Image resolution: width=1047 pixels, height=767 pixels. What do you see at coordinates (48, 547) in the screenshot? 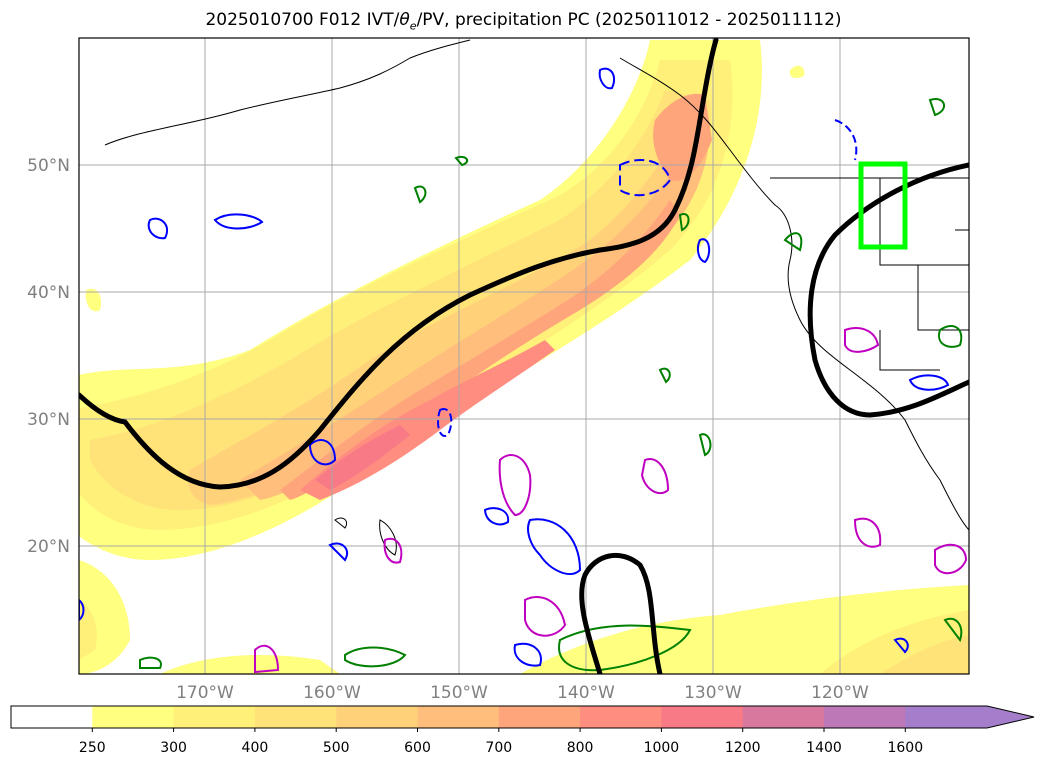
I see `lat-label-20n: 20°N` at bounding box center [48, 547].